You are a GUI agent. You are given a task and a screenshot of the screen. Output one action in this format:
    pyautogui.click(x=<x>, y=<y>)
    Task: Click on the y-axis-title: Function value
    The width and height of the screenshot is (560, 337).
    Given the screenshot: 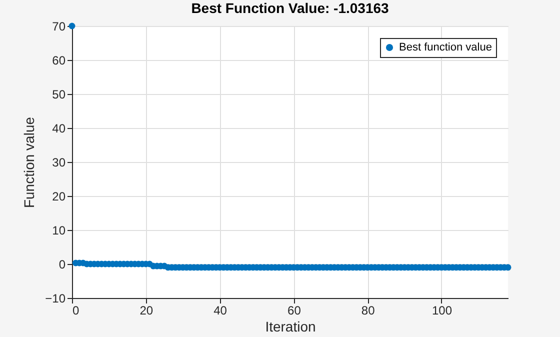 What is the action you would take?
    pyautogui.click(x=29, y=162)
    